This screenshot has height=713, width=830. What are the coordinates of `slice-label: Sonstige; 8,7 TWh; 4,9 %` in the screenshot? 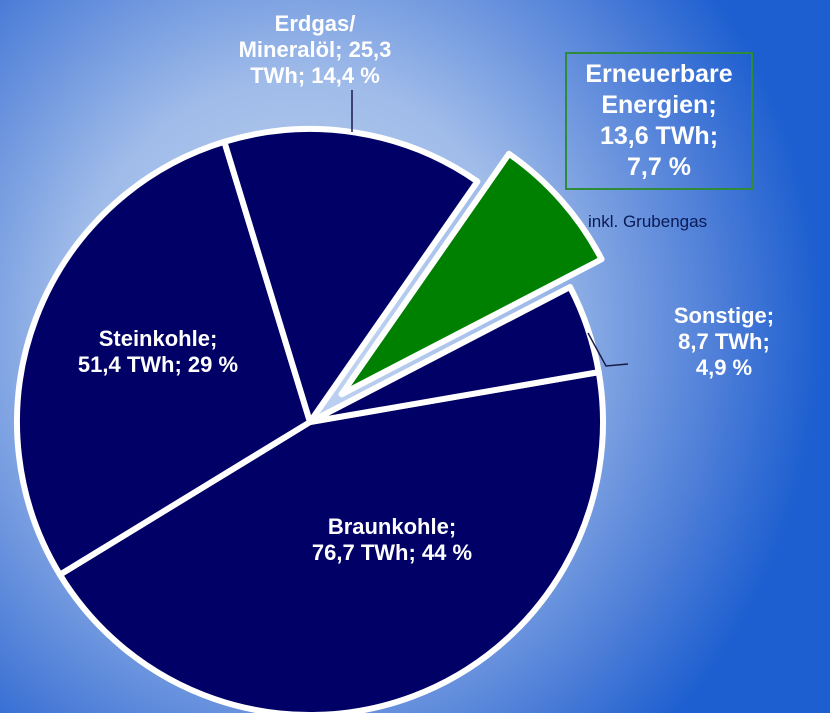 It's located at (724, 341).